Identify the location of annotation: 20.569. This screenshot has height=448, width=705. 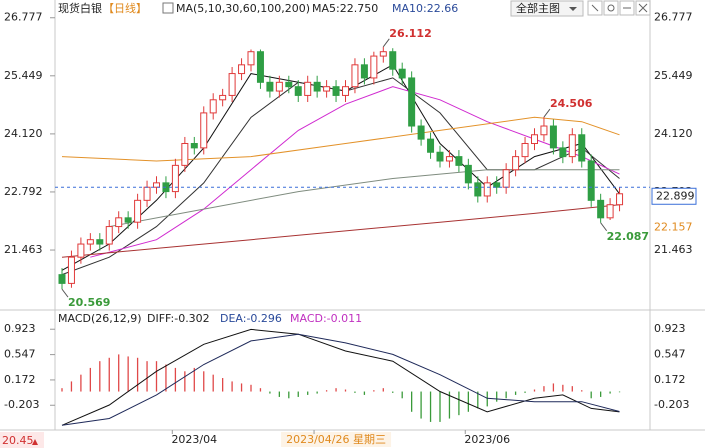
(89, 302).